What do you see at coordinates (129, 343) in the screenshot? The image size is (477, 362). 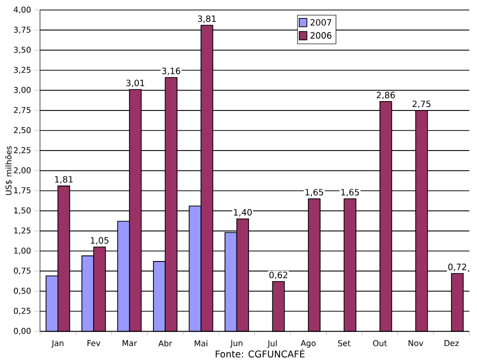 I see `x-tick-label: Mar` at bounding box center [129, 343].